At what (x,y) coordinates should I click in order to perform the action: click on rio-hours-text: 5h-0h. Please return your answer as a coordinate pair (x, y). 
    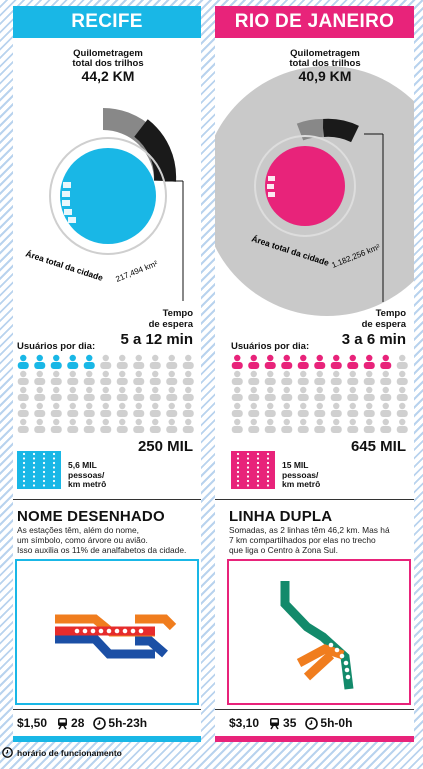
    Looking at the image, I should click on (336, 723).